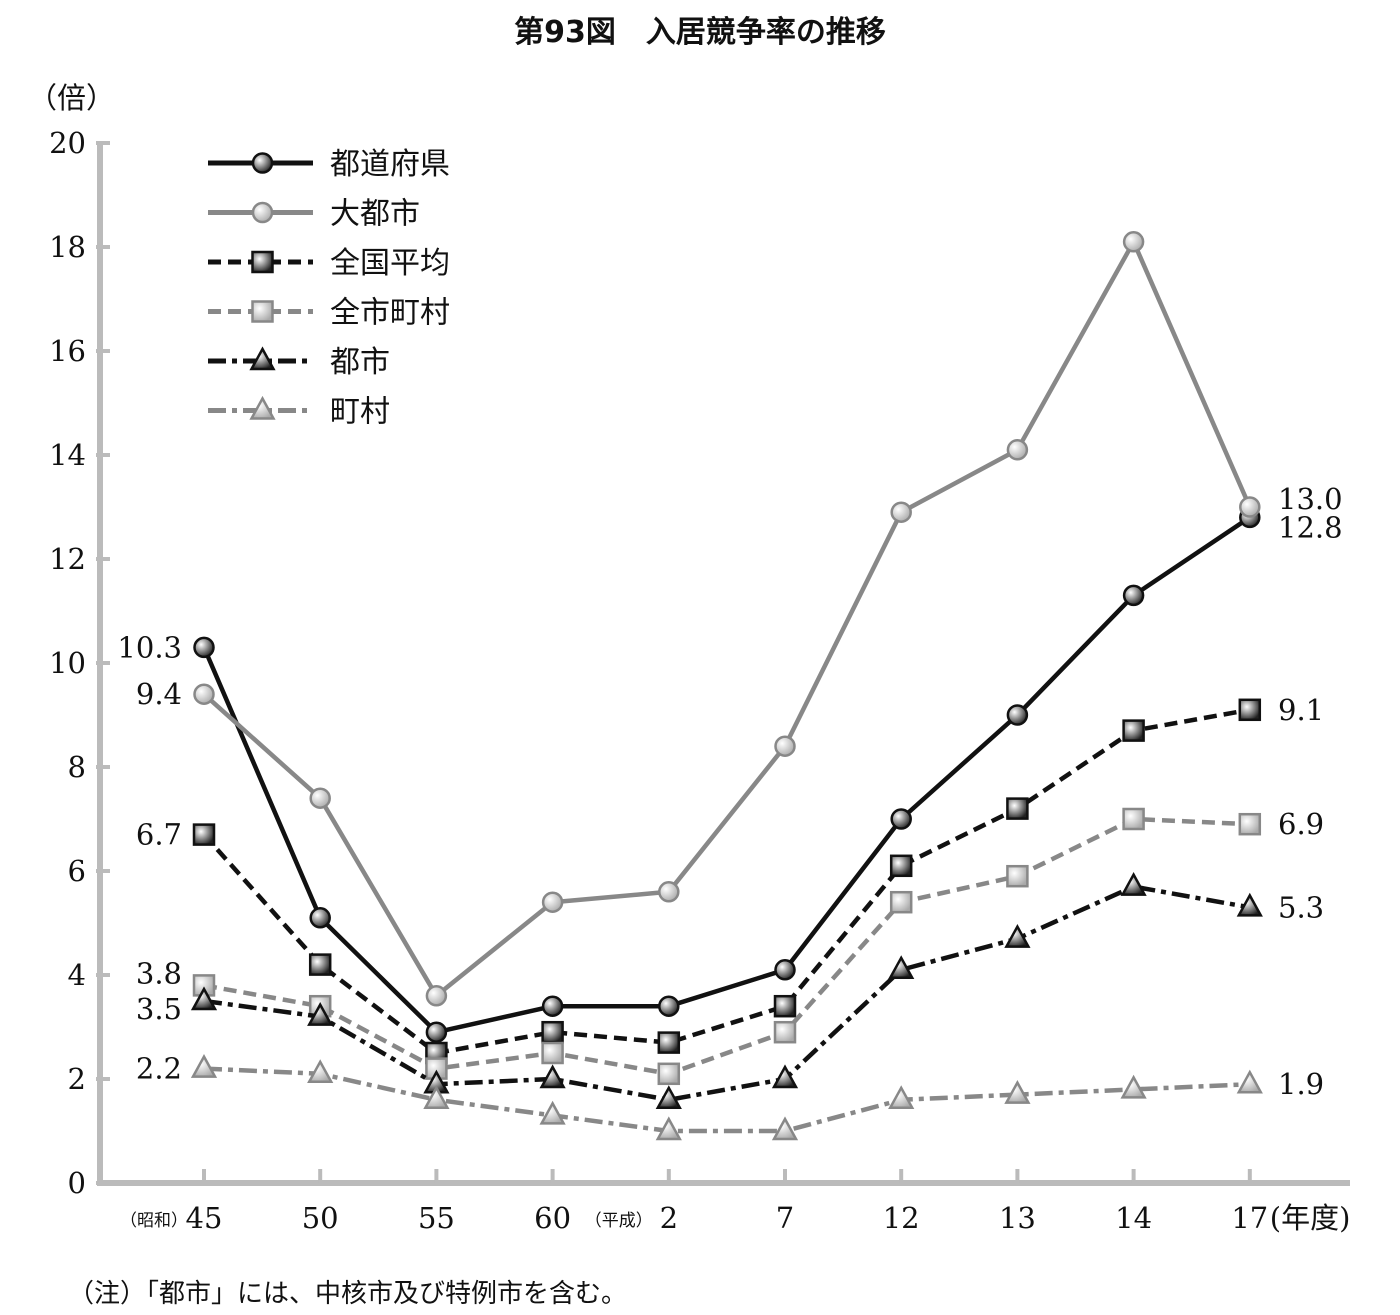 This screenshot has height=1315, width=1400. Describe the element at coordinates (71, 98) in the screenshot. I see `y-axis-unit-label: （倍）` at that location.